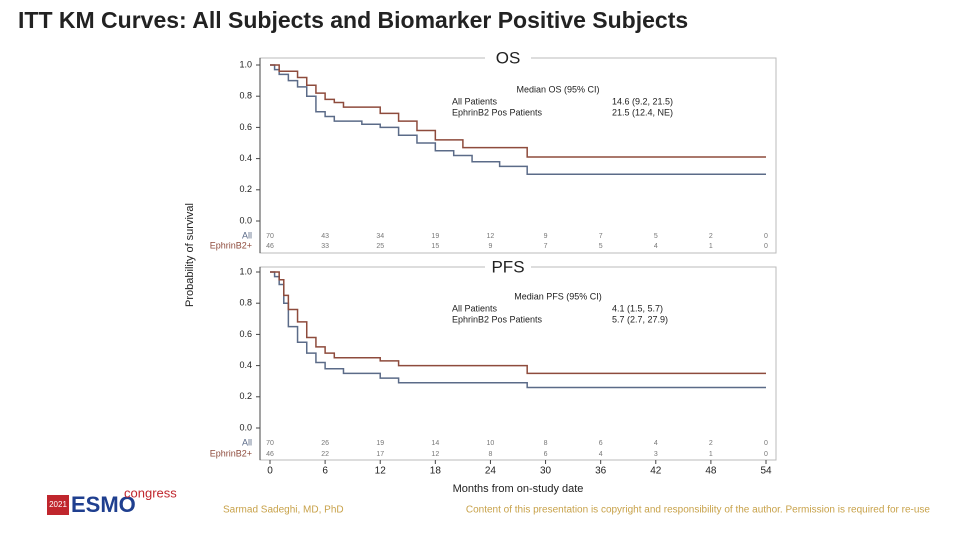  Describe the element at coordinates (711, 471) in the screenshot. I see `x-tick-label: 48` at that location.